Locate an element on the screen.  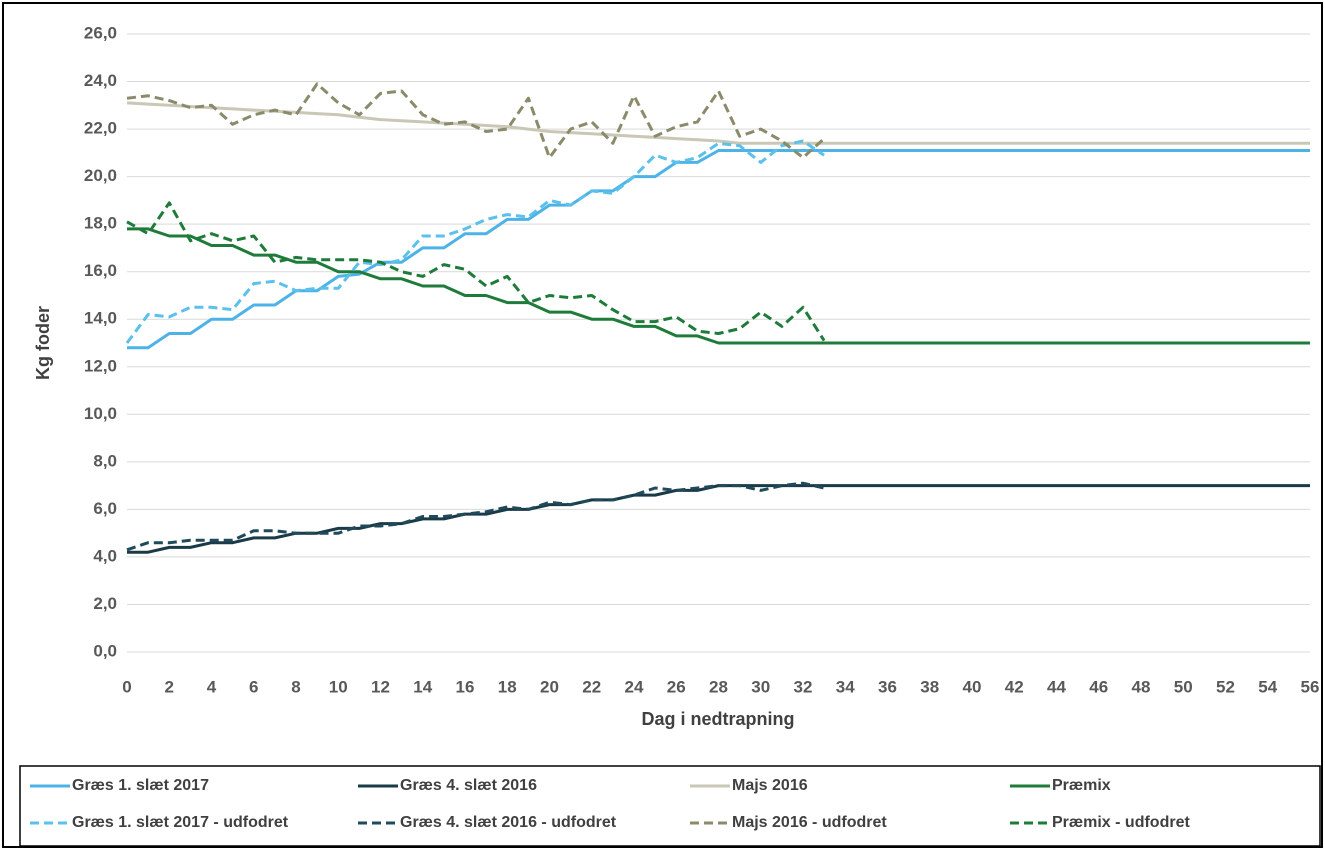
legend-label: Præmix - udfodret is located at coordinates (1121, 822).